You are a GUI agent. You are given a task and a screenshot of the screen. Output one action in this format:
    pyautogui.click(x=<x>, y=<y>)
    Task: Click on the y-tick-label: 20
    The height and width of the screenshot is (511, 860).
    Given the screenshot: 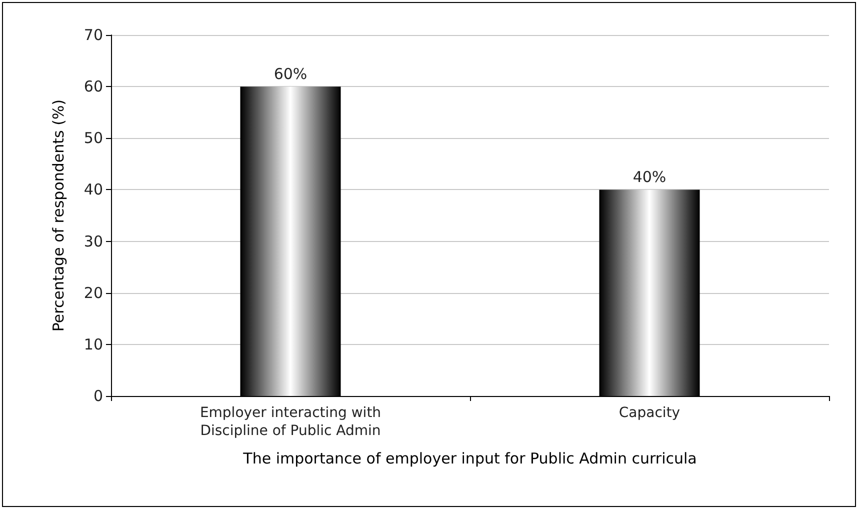 What is the action you would take?
    pyautogui.click(x=93, y=293)
    